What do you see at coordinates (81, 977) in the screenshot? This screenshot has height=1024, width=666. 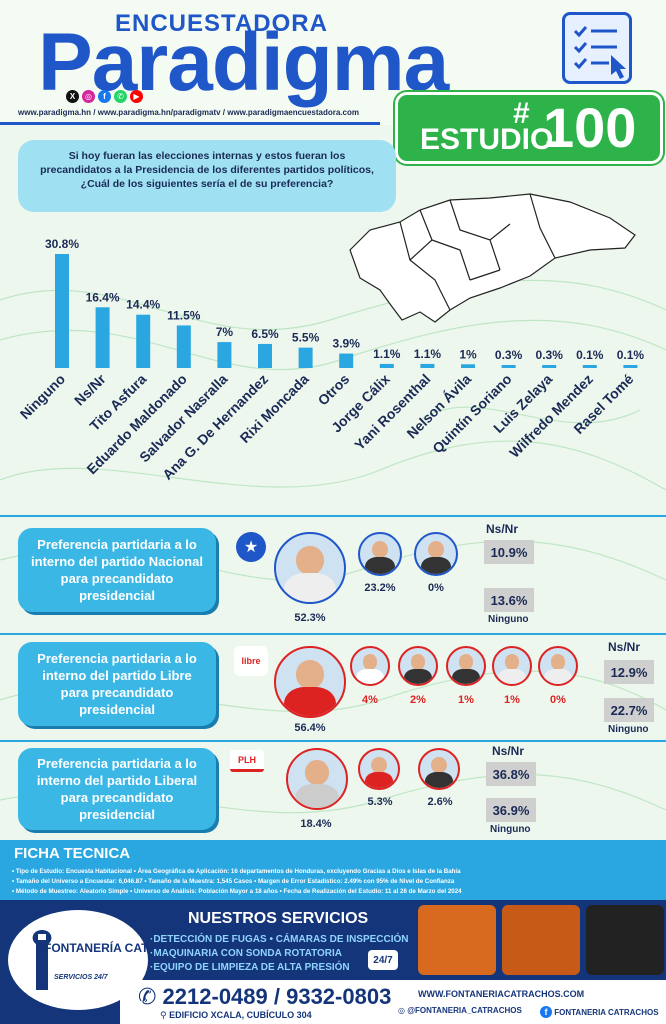 I see `ad-brand-sub: SERVICIOS 24/7` at bounding box center [81, 977].